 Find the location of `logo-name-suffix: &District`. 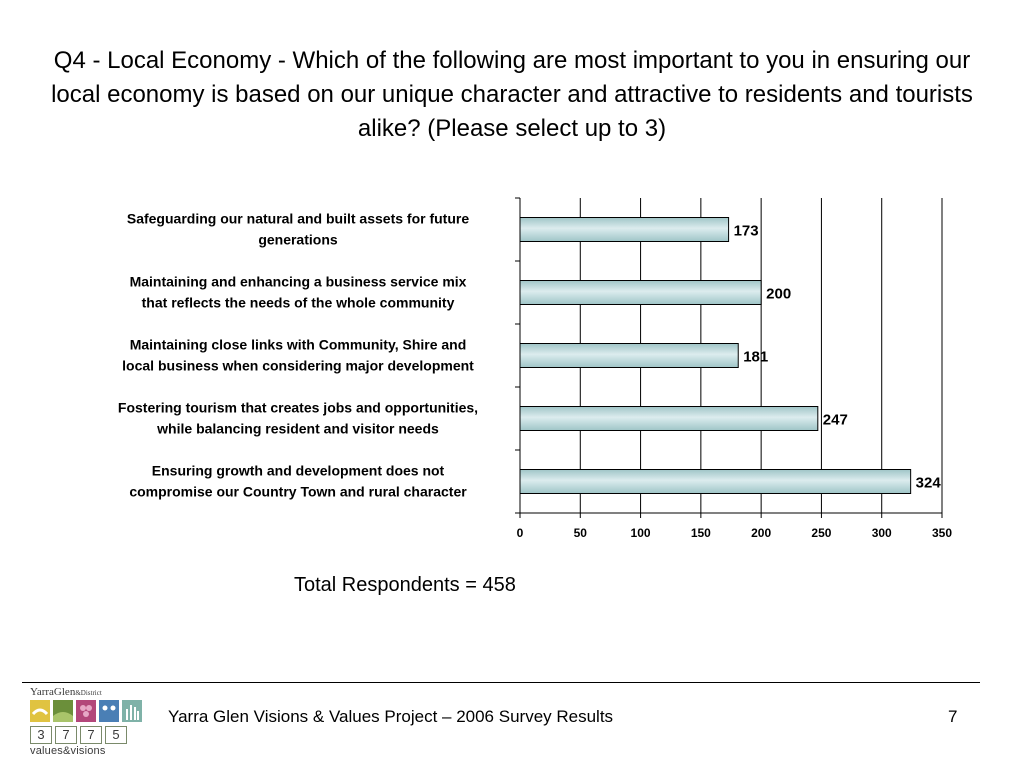

logo-name-suffix: &District is located at coordinates (88, 693).